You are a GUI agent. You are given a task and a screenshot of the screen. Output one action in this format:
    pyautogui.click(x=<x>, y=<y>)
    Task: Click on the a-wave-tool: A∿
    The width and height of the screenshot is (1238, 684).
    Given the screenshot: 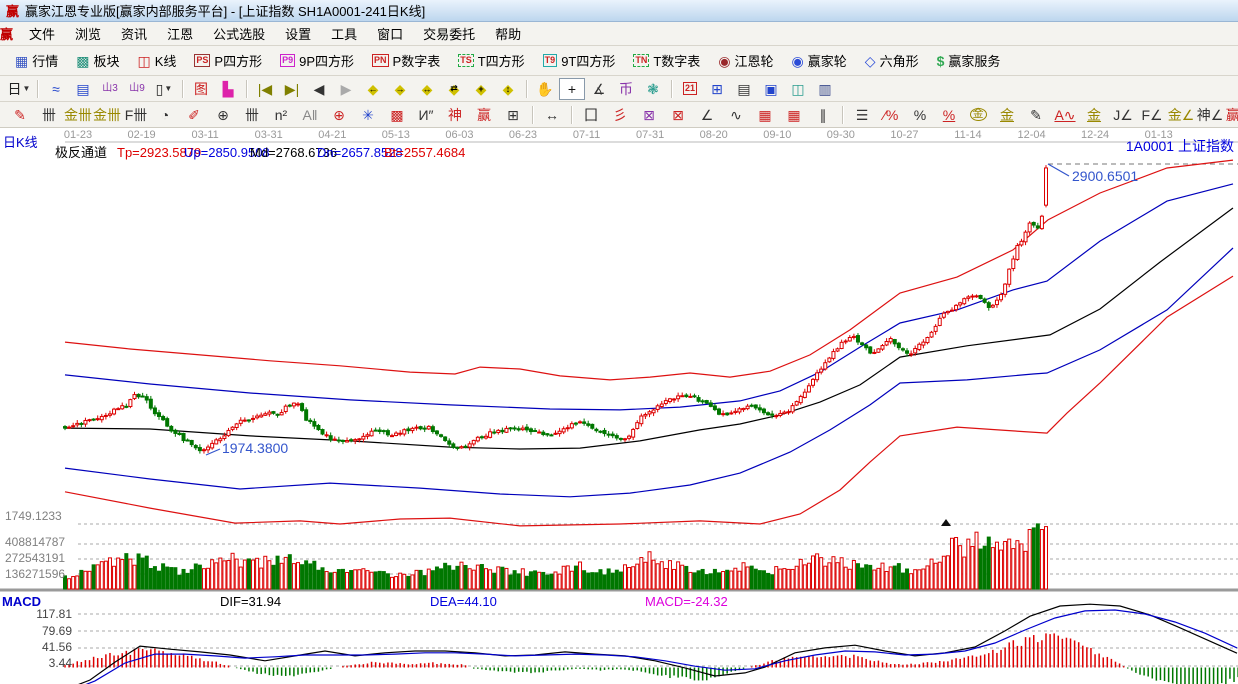 What is the action you would take?
    pyautogui.click(x=1065, y=115)
    